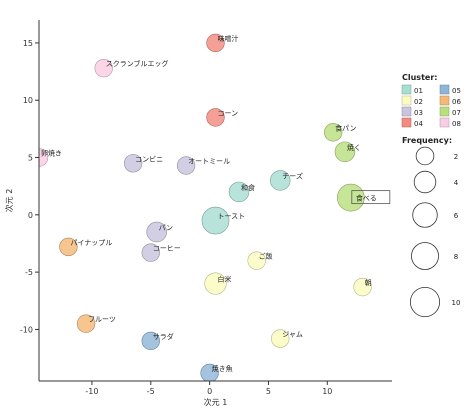 The width and height of the screenshot is (474, 416). What do you see at coordinates (366, 198) in the screenshot?
I see `bubble-label: 食べる` at bounding box center [366, 198].